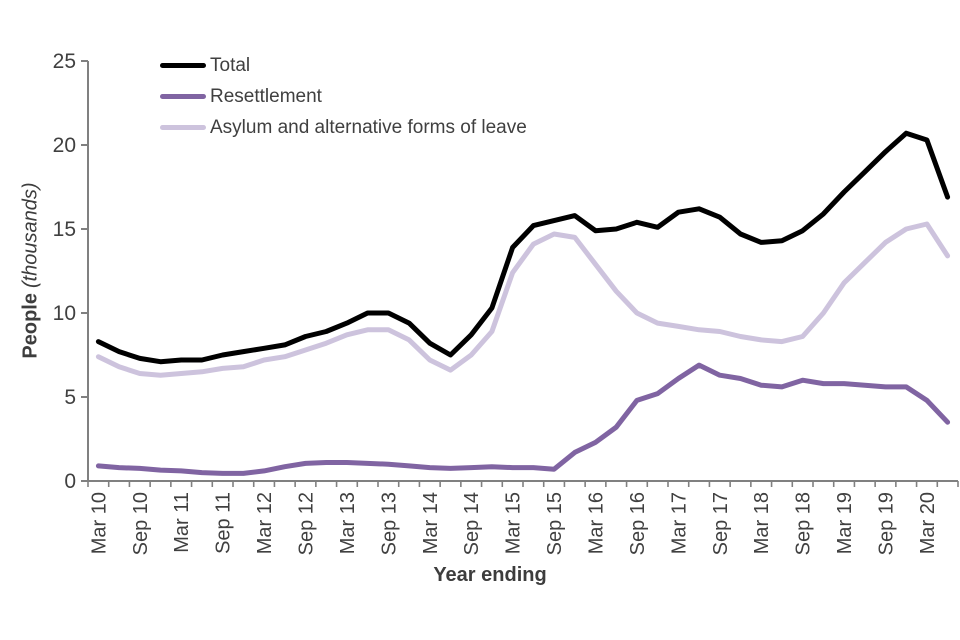 The width and height of the screenshot is (960, 640). I want to click on legend-item-asylum: Asylum and alternative forms of leave, so click(343, 127).